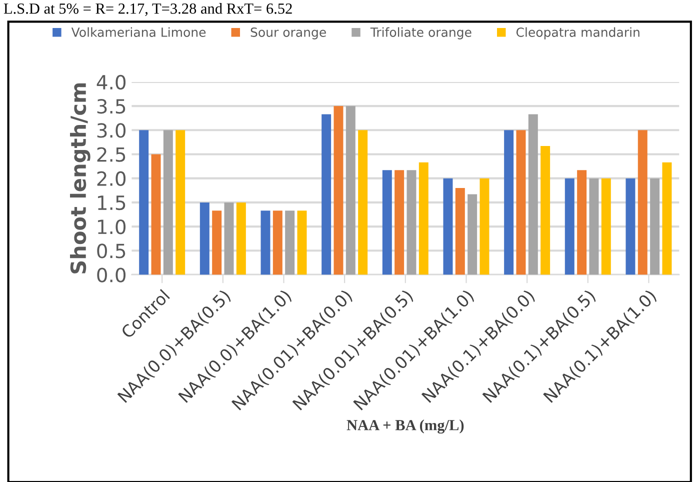 This screenshot has width=693, height=482. I want to click on y-tick-label: 1.0, so click(112, 226).